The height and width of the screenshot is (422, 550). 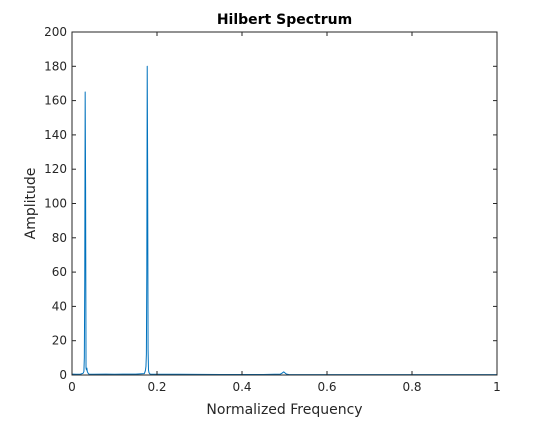 I want to click on x-tick-label: 0.6, so click(x=326, y=387).